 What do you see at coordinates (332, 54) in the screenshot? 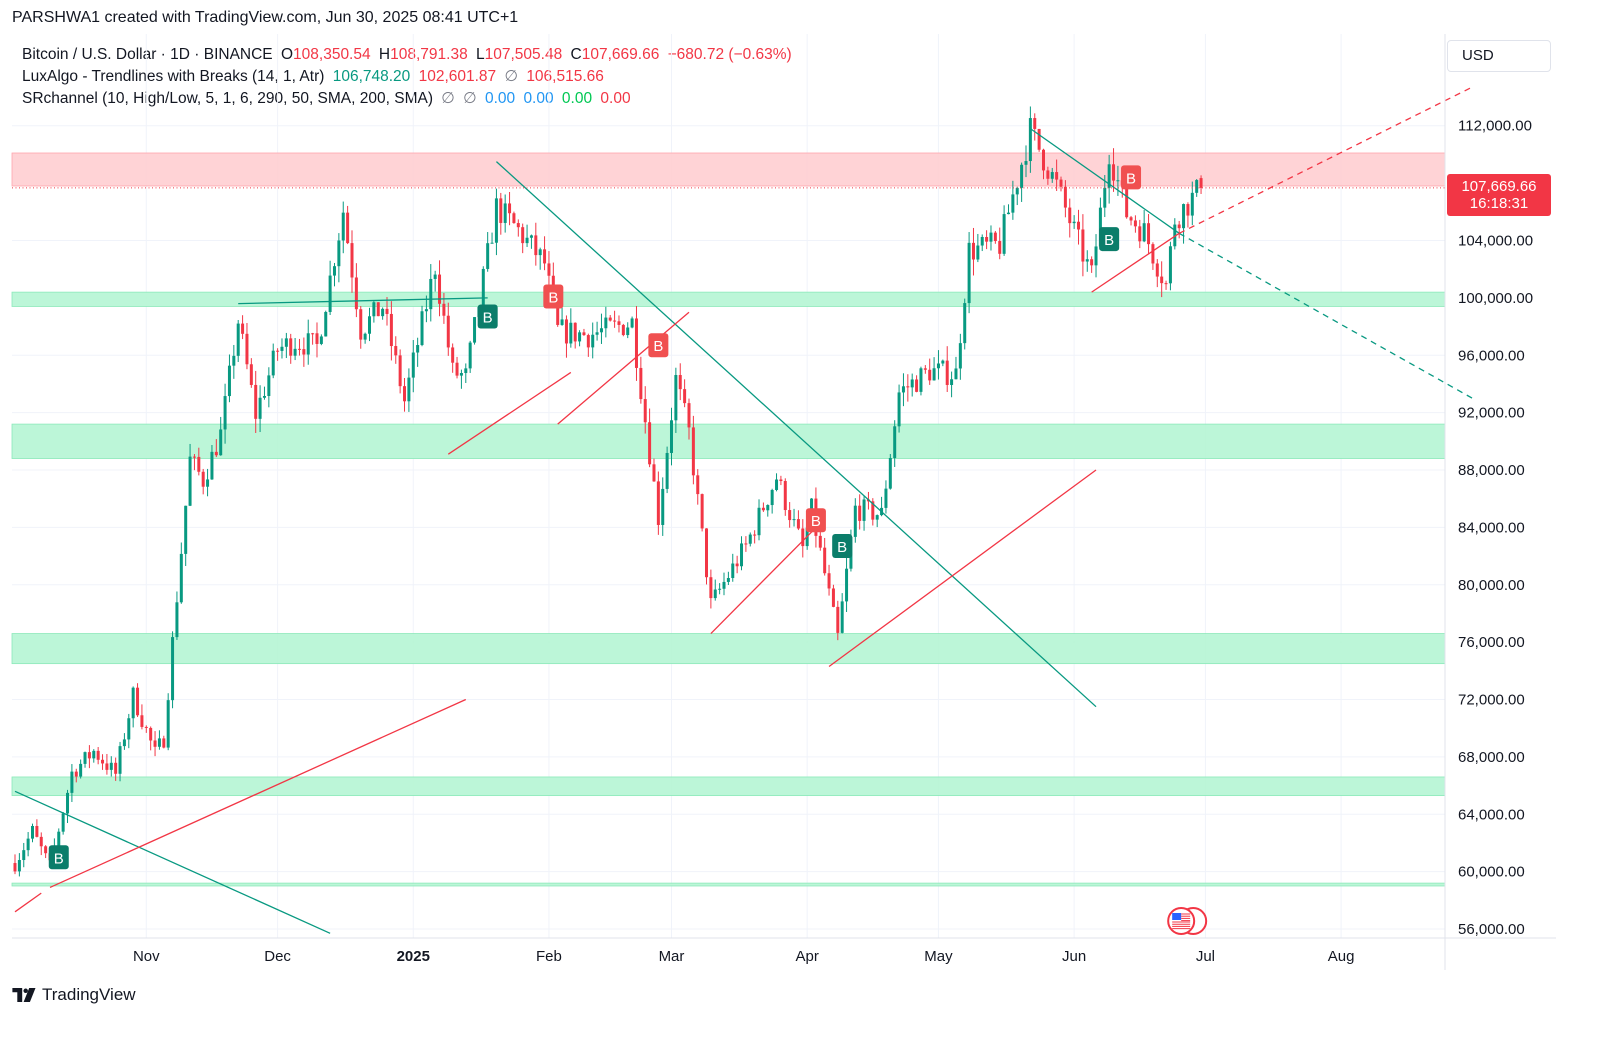
I see `open-value: 108,350.54` at bounding box center [332, 54].